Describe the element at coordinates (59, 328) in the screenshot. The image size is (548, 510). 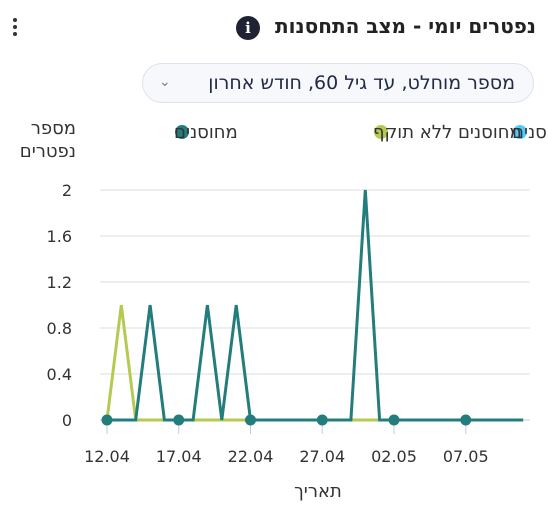
I see `y-tick-label: 0.8` at that location.